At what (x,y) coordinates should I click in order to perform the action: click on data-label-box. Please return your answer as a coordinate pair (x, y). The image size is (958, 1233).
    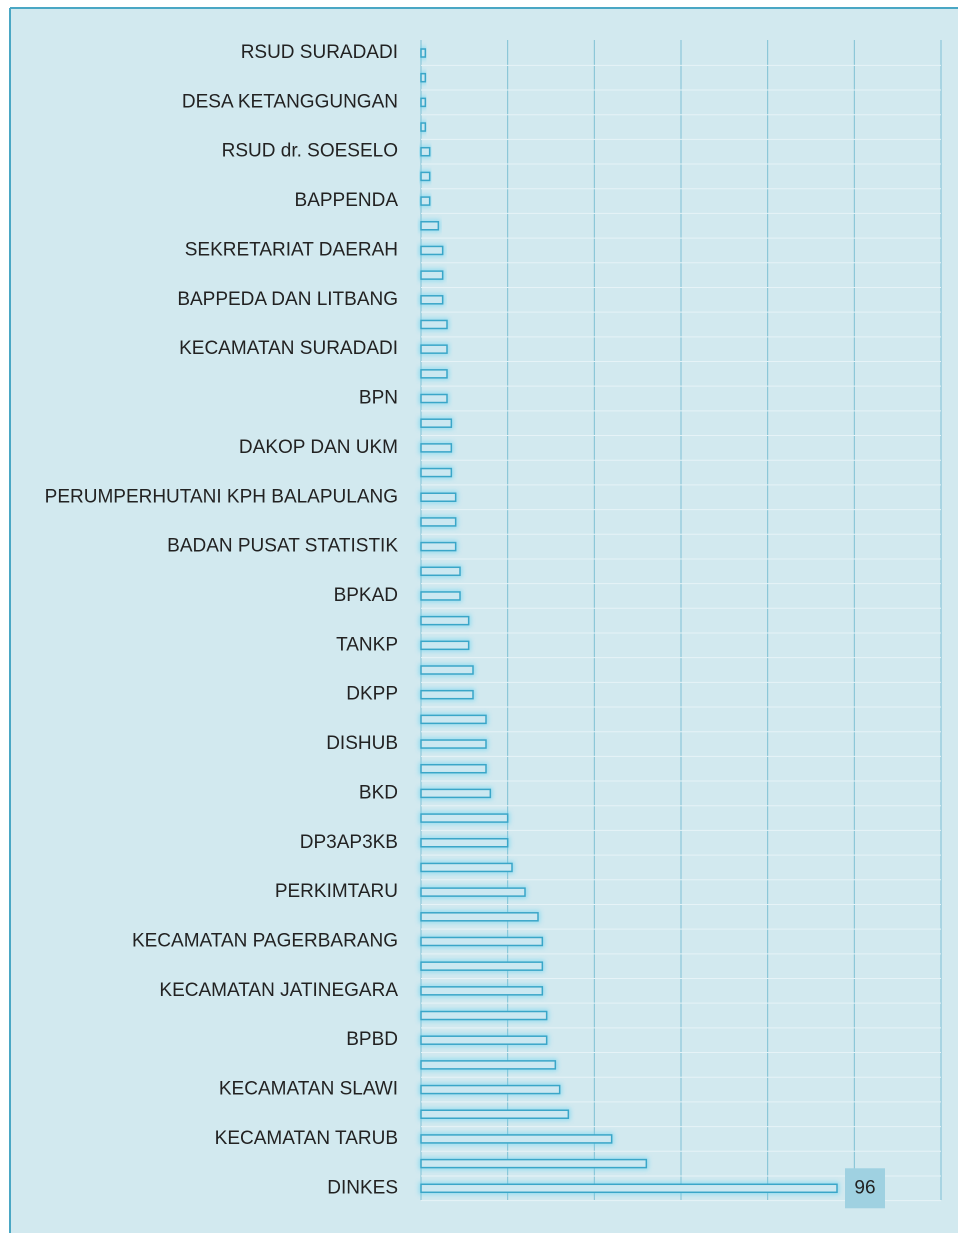
    Looking at the image, I should click on (865, 1188).